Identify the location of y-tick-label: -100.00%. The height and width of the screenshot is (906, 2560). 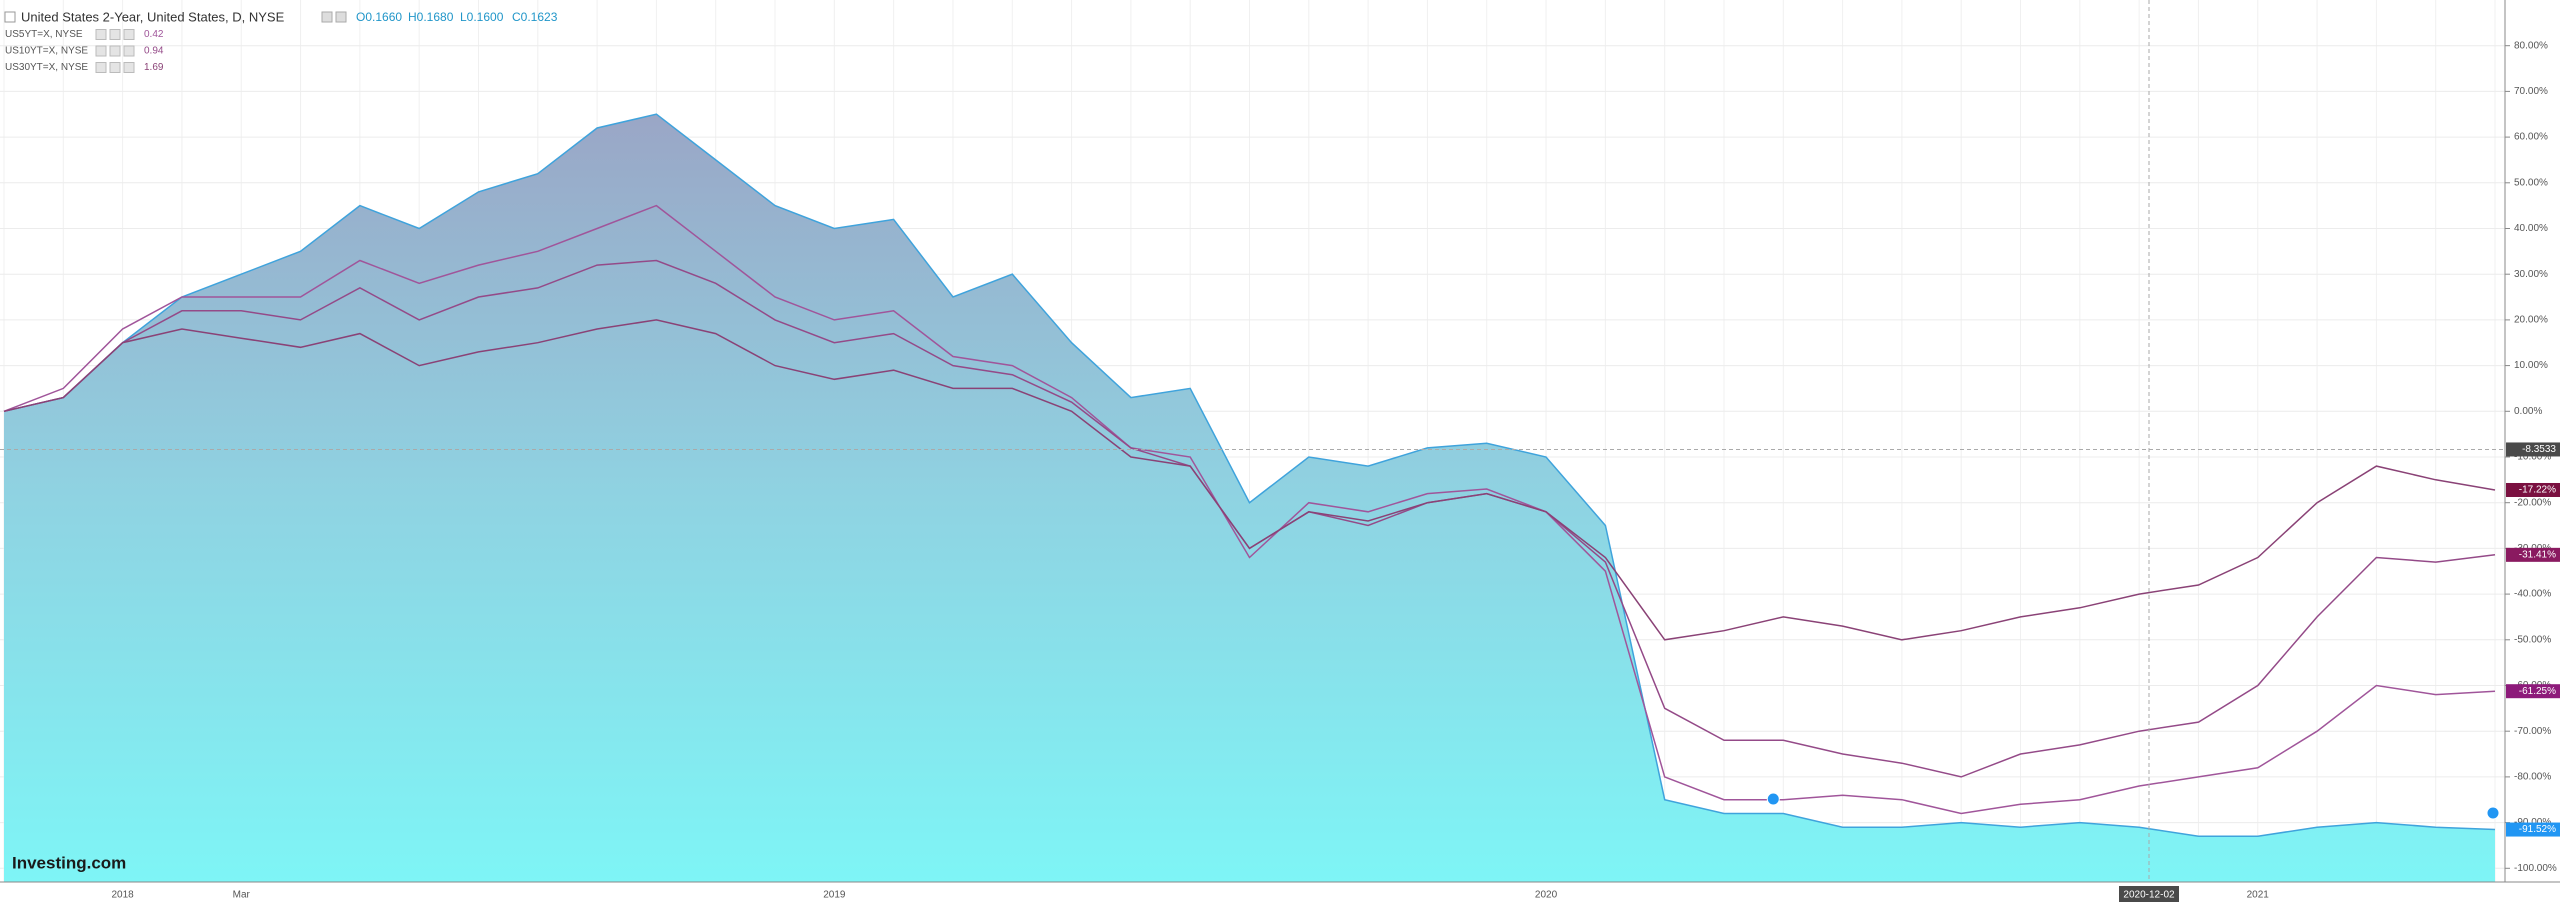
(2535, 868).